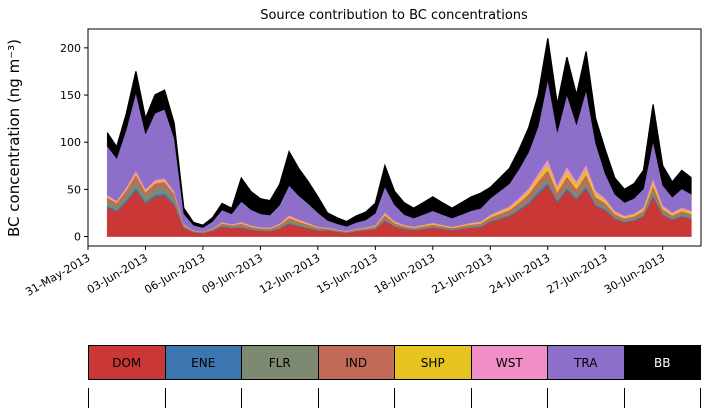 The height and width of the screenshot is (408, 717). What do you see at coordinates (404, 273) in the screenshot?
I see `x-tick-label: 18-Jun-2013` at bounding box center [404, 273].